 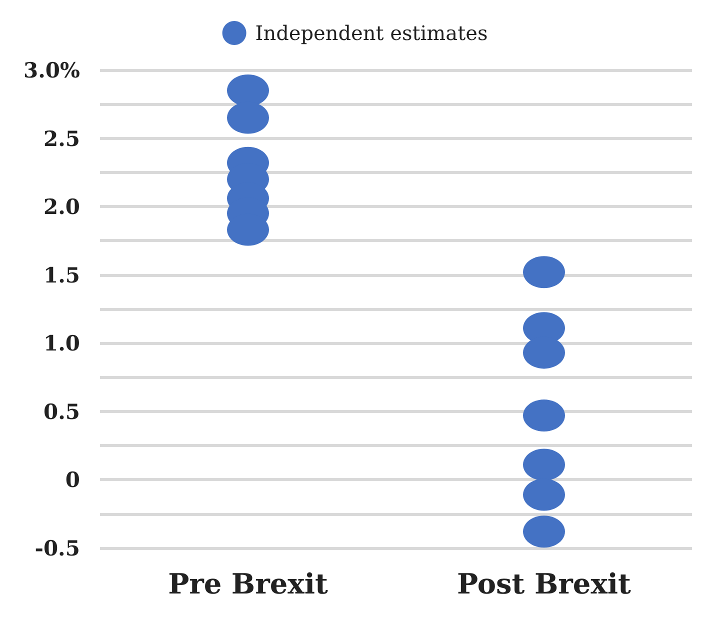 What do you see at coordinates (61, 411) in the screenshot?
I see `y-tick-label: 0.5` at bounding box center [61, 411].